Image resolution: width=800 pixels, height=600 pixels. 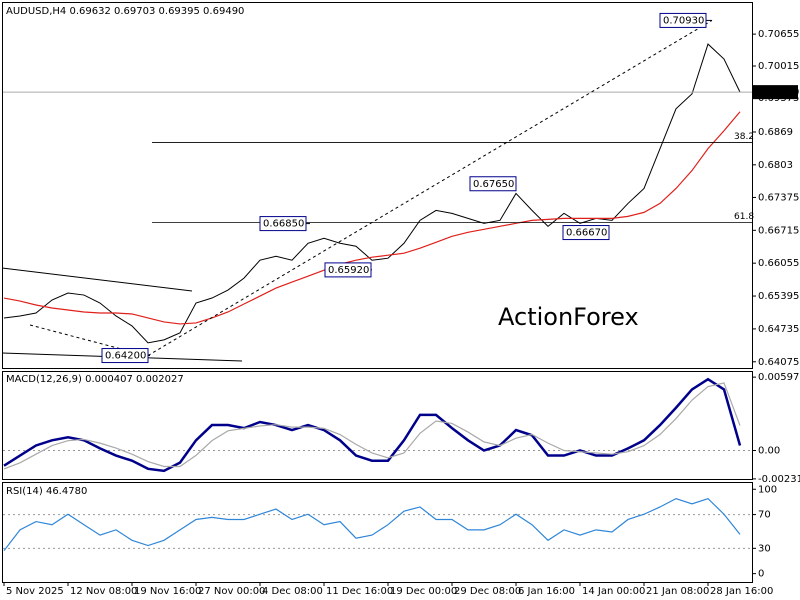 What do you see at coordinates (778, 362) in the screenshot?
I see `y-tick-label: 0.64075` at bounding box center [778, 362].